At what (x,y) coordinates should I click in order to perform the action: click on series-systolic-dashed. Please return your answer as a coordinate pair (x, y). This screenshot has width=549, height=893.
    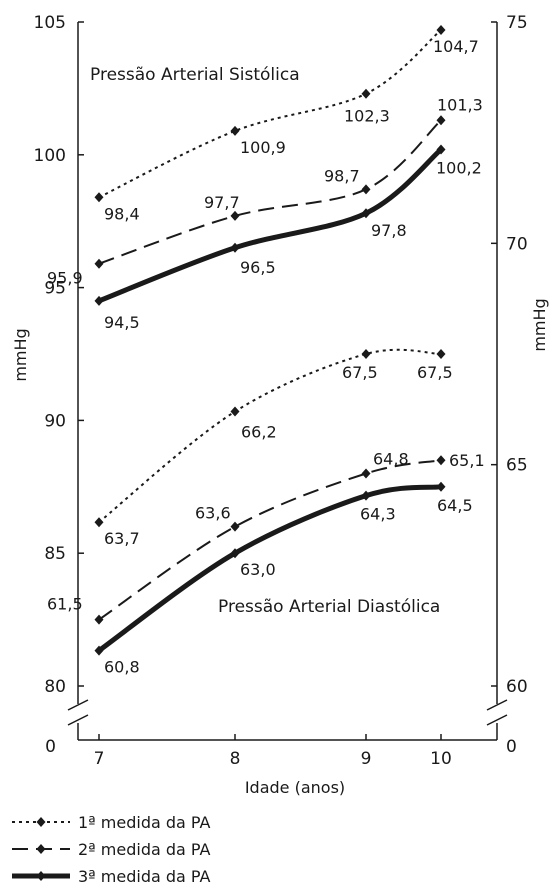
    Looking at the image, I should click on (270, 192).